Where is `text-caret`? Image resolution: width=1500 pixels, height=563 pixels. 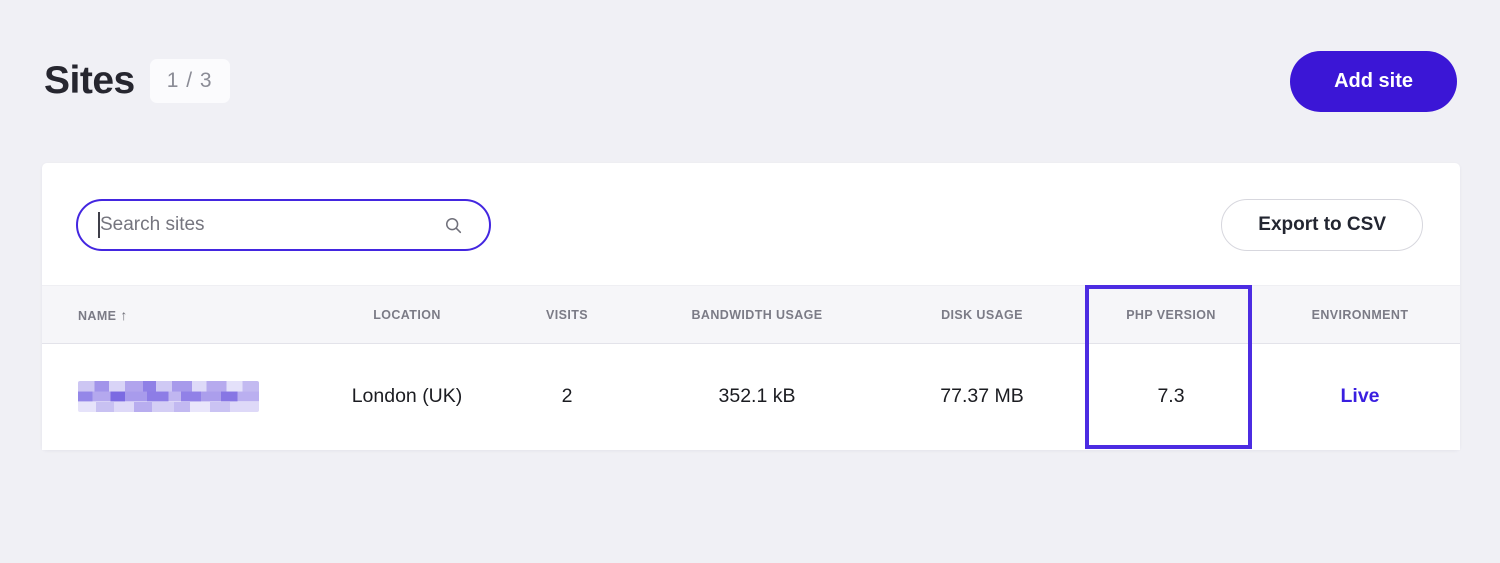 text-caret is located at coordinates (99, 225).